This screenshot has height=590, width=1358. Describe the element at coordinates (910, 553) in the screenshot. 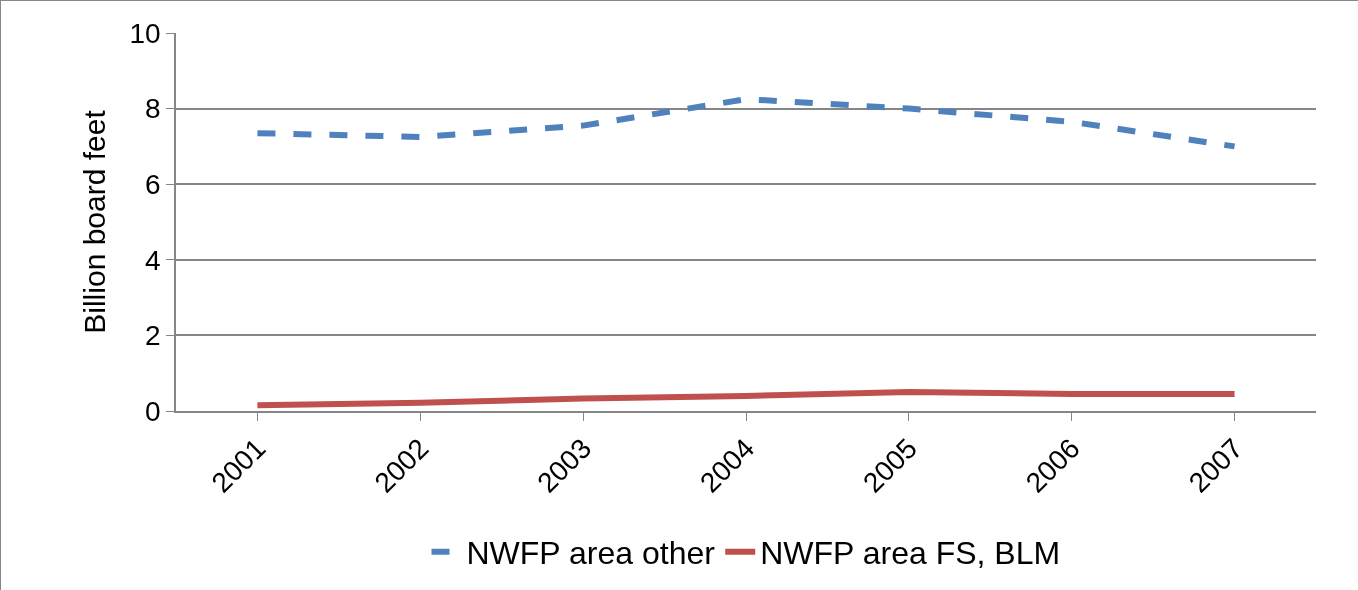

I see `legend-label: NWFP area FS, BLM` at that location.